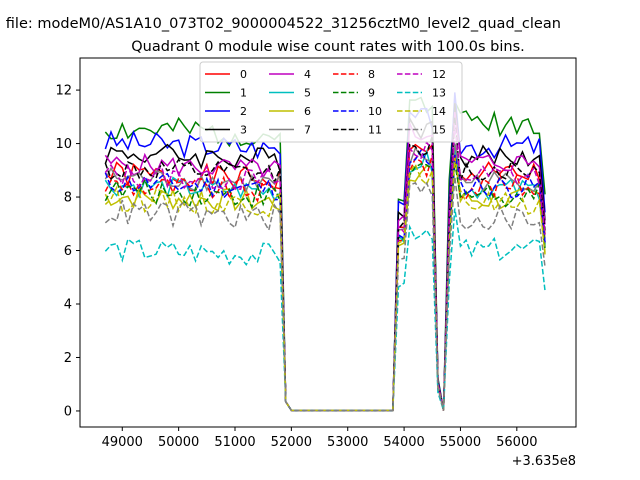 Image resolution: width=640 pixels, height=480 pixels. I want to click on legend-label-0: 0, so click(243, 74).